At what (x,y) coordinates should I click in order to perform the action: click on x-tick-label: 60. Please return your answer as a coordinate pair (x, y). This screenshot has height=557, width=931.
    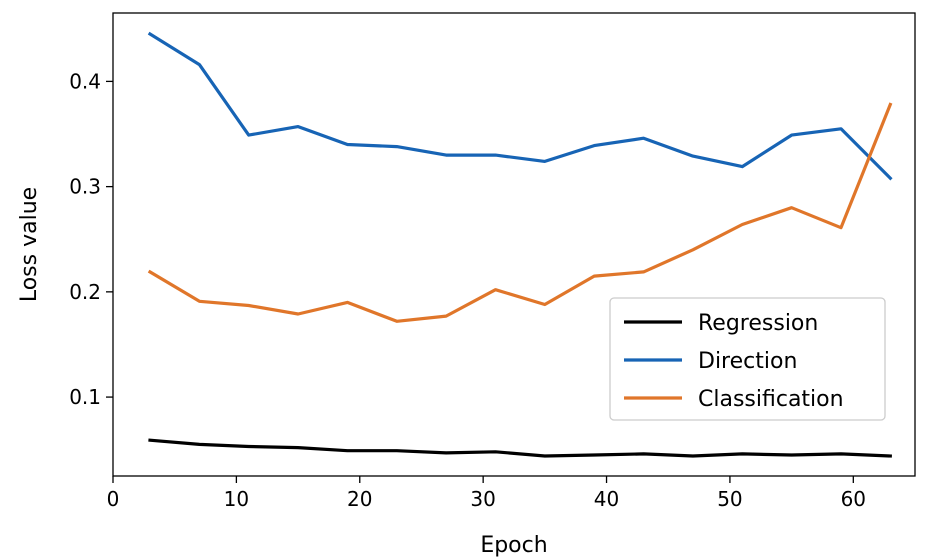
    Looking at the image, I should click on (853, 499).